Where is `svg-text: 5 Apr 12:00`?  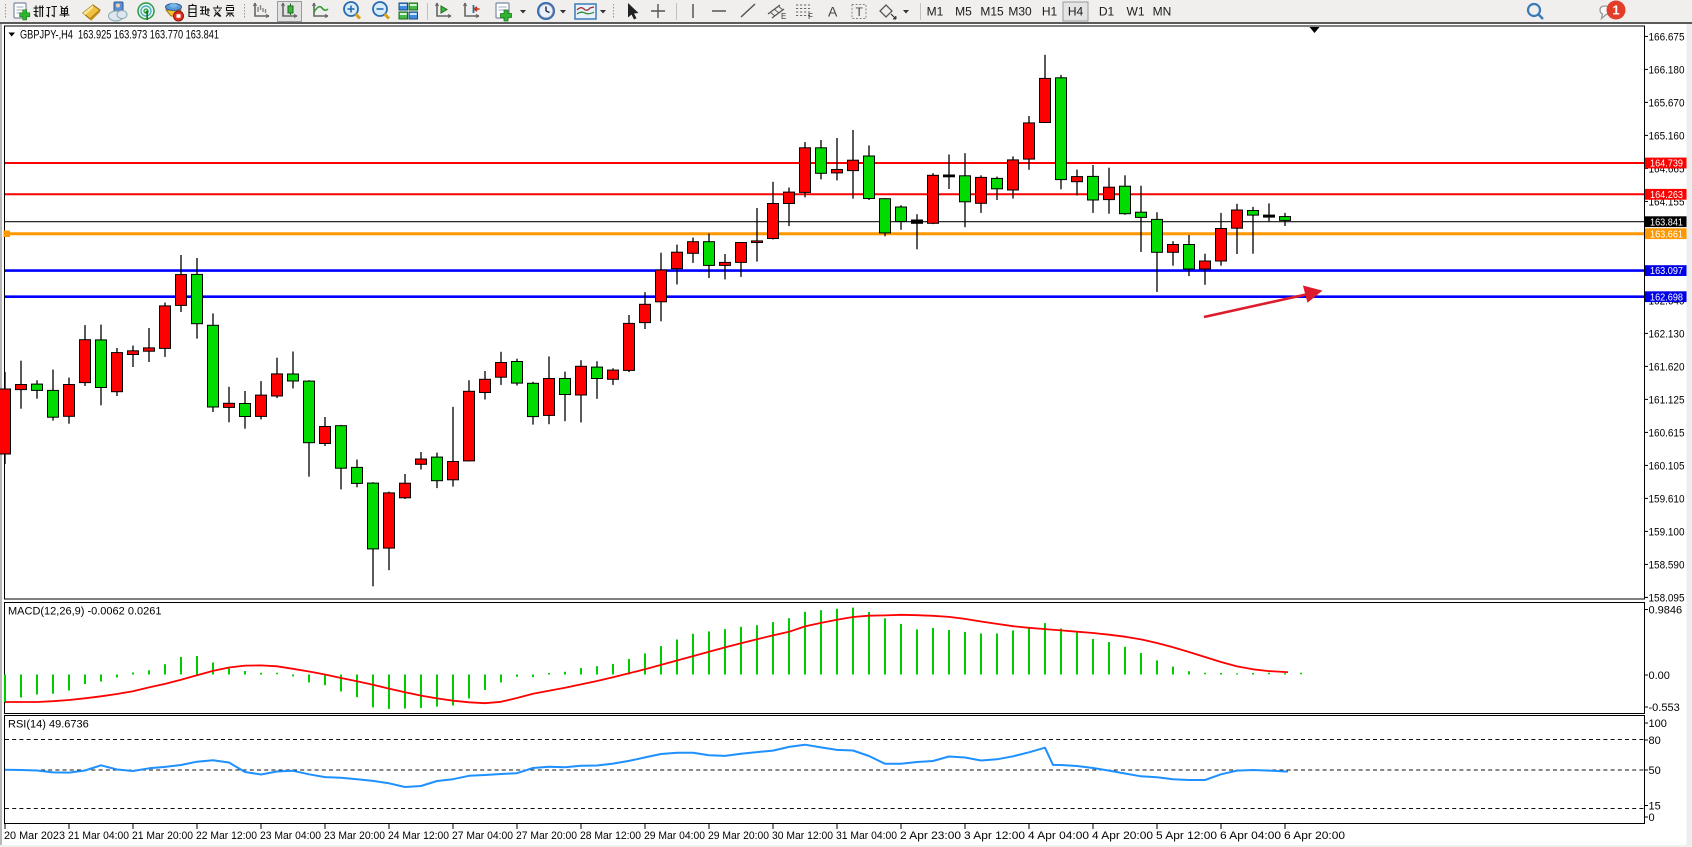 svg-text: 5 Apr 12:00 is located at coordinates (1186, 836).